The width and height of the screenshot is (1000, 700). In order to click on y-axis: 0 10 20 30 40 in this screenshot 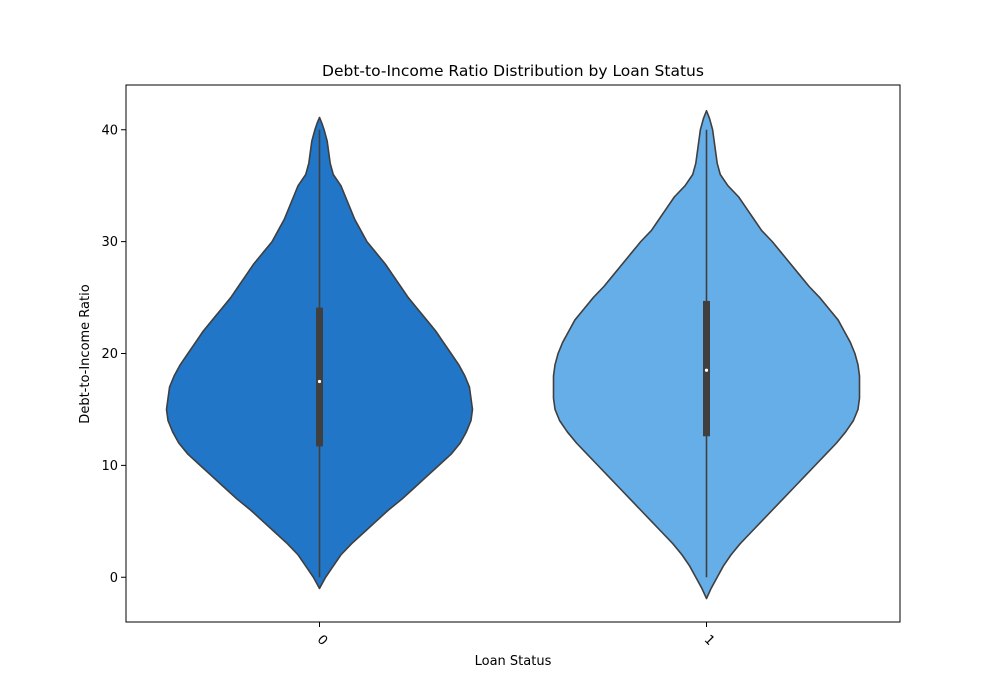, I will do `click(113, 354)`.